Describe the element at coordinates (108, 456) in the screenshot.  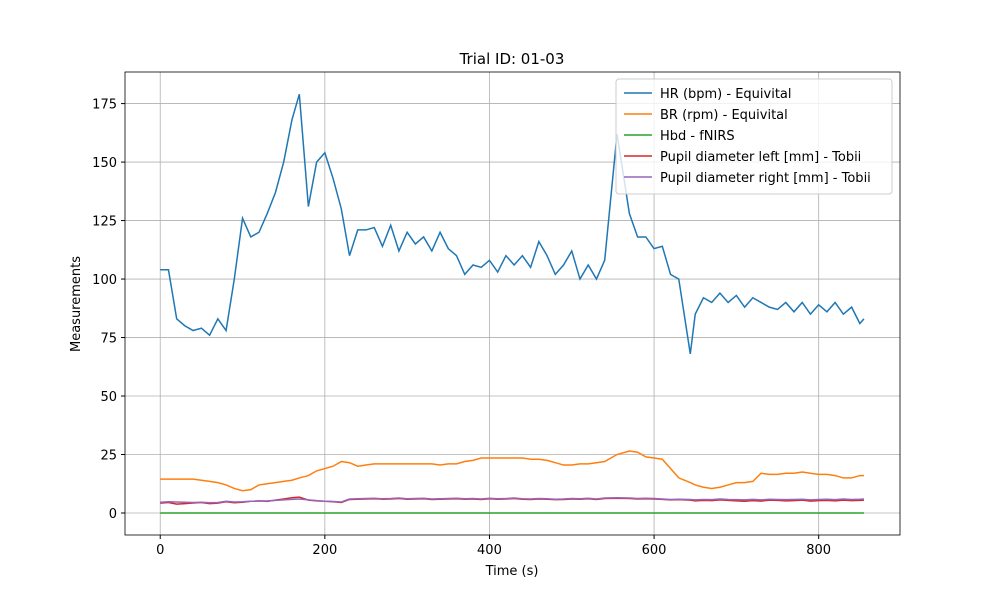
I see `y-tick-label: 25` at that location.